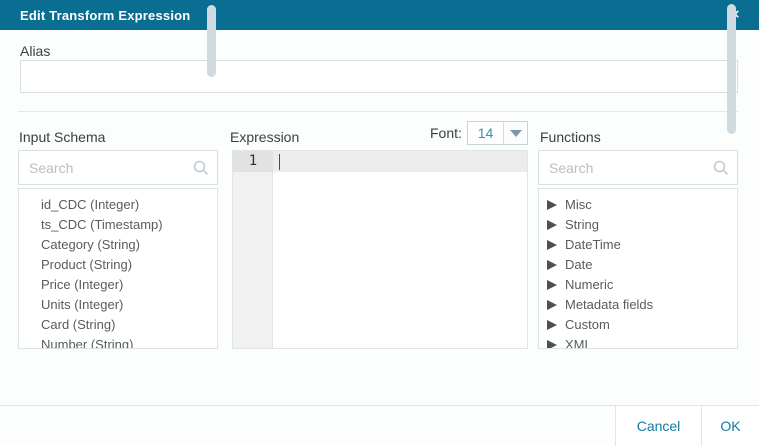 The width and height of the screenshot is (759, 446). What do you see at coordinates (578, 343) in the screenshot?
I see `function-category-label: XML` at bounding box center [578, 343].